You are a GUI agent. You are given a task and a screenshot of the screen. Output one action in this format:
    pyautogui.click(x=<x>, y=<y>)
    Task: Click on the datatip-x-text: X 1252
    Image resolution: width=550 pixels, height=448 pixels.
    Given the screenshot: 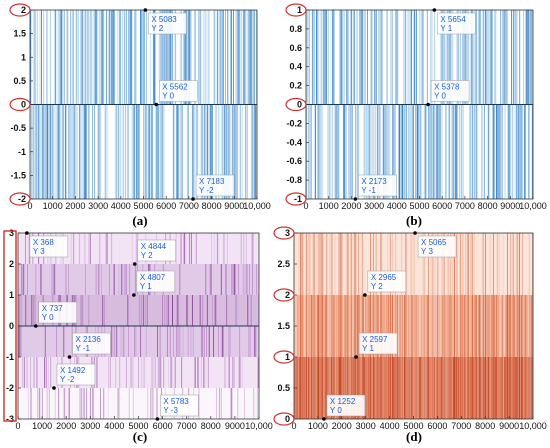 What is the action you would take?
    pyautogui.click(x=343, y=401)
    